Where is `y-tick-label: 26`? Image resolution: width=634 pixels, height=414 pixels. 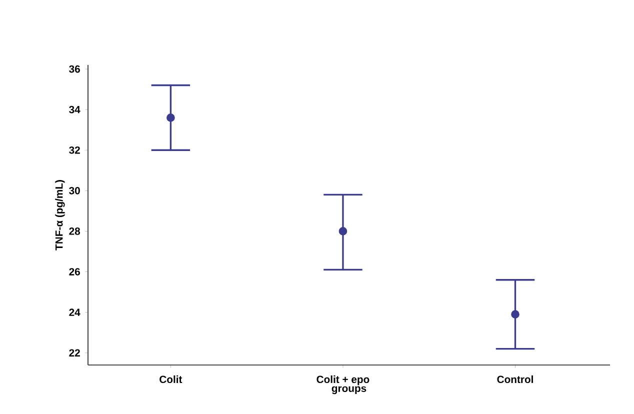 y-tick-label: 26 is located at coordinates (74, 272).